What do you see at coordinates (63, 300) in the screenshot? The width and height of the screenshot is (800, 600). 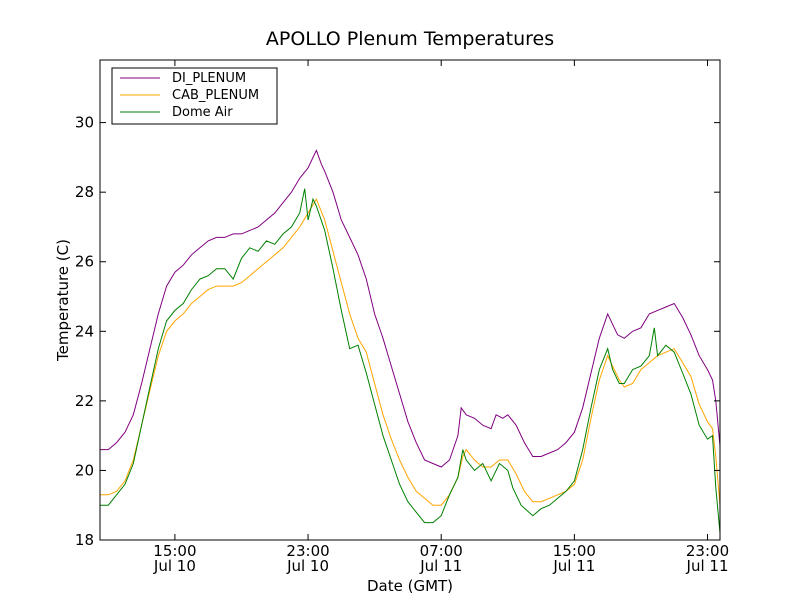 I see `y-axis-label: Temperature (C)` at bounding box center [63, 300].